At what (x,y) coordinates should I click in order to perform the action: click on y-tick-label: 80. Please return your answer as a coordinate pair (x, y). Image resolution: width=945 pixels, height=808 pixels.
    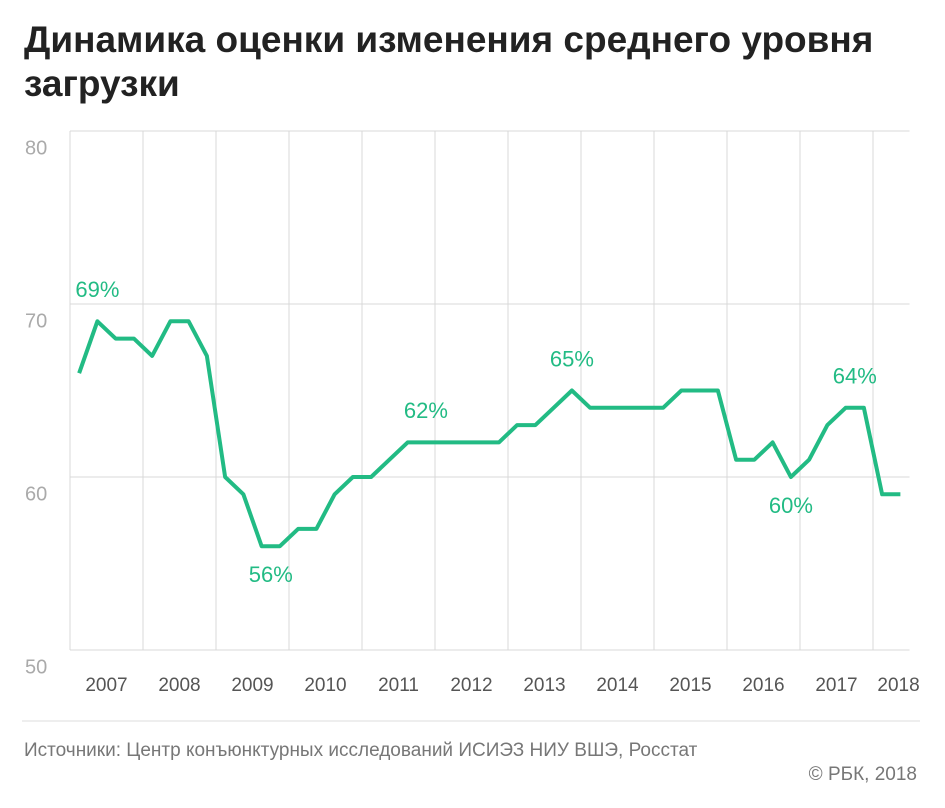
    Looking at the image, I should click on (36, 148).